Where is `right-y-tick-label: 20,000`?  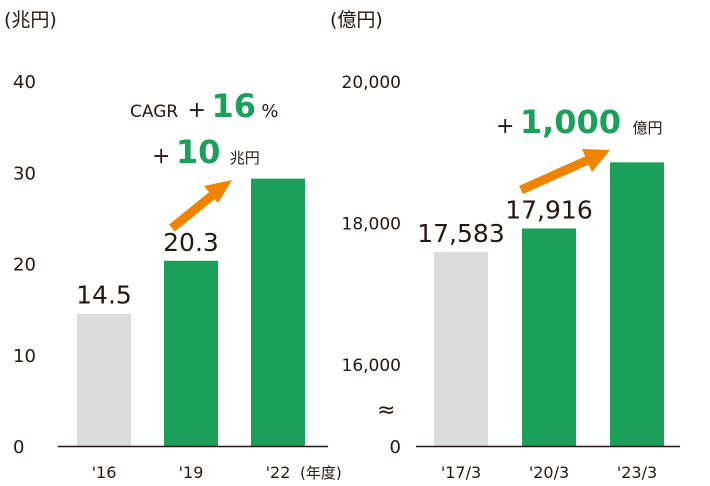 right-y-tick-label: 20,000 is located at coordinates (371, 83).